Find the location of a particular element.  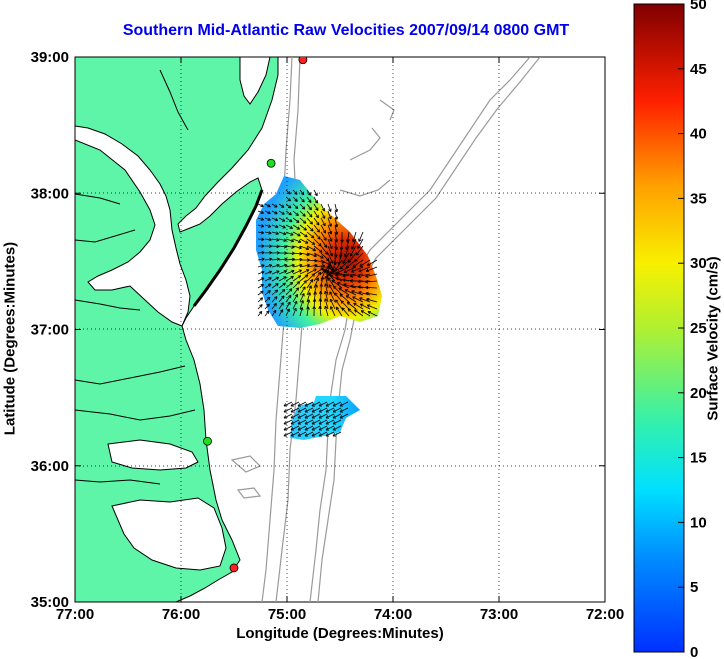

colorbar-tick-label: 5 is located at coordinates (694, 587).